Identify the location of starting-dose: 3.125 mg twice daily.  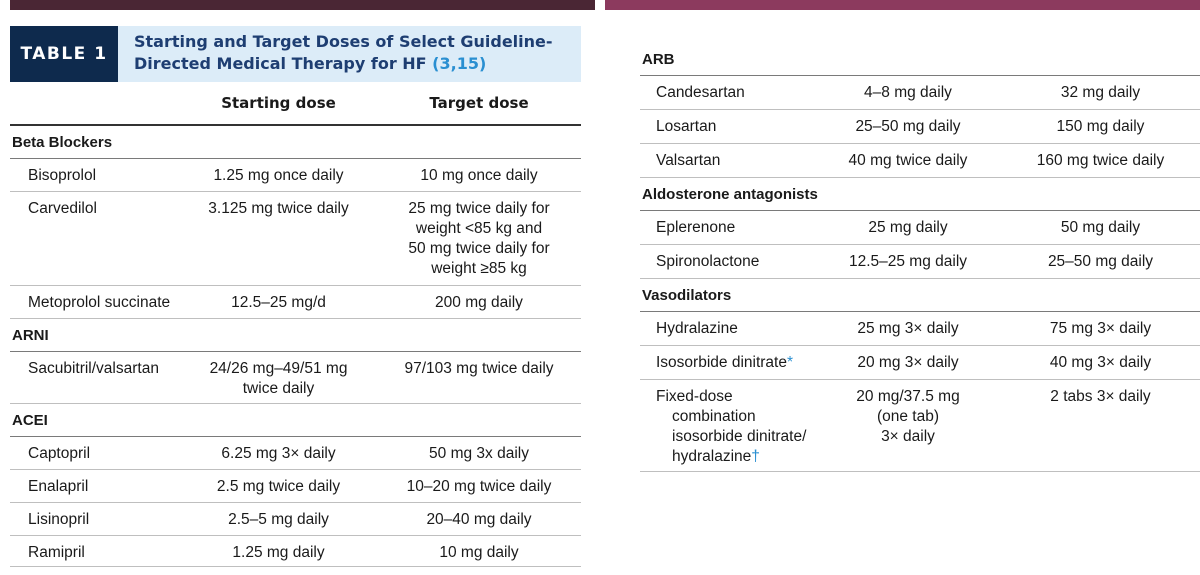
(278, 208).